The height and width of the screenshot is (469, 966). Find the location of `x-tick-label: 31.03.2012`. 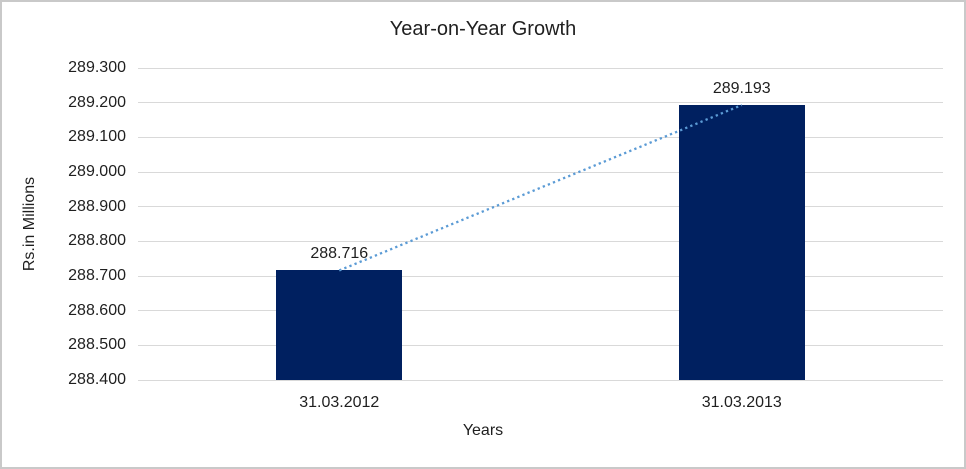

x-tick-label: 31.03.2012 is located at coordinates (339, 402).